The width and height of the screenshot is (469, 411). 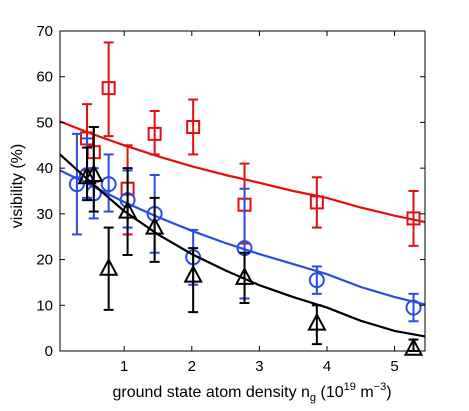 I want to click on y-tick-label: 70, so click(x=44, y=31).